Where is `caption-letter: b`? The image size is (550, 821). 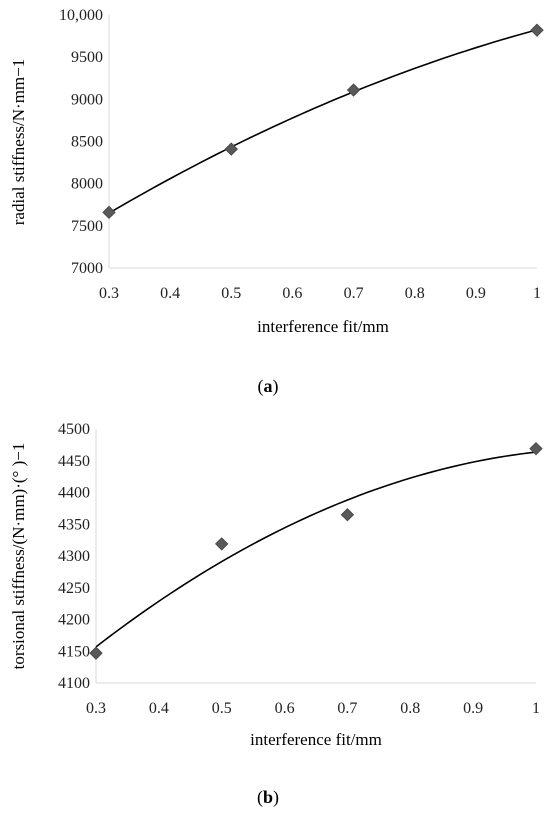
caption-letter: b is located at coordinates (268, 797).